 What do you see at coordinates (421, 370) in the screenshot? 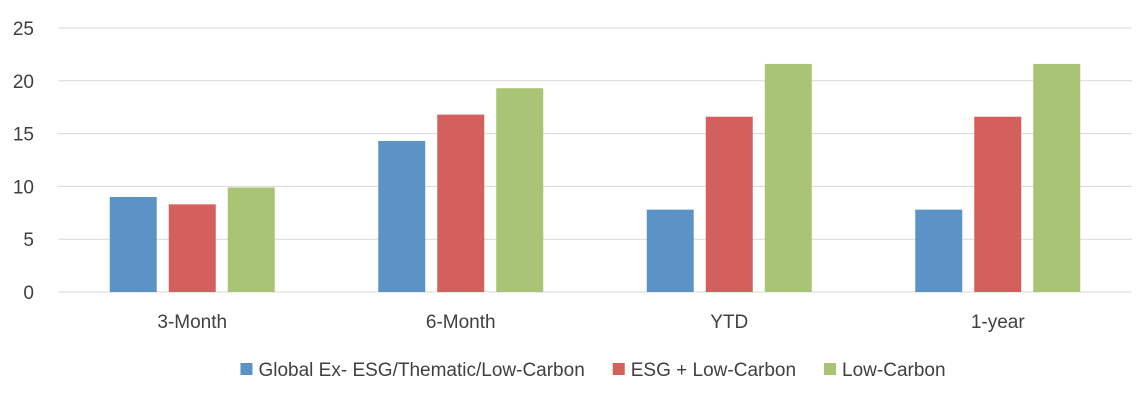
I see `legend-label: Global Ex- ESG/Thematic/Low-Carbon` at bounding box center [421, 370].